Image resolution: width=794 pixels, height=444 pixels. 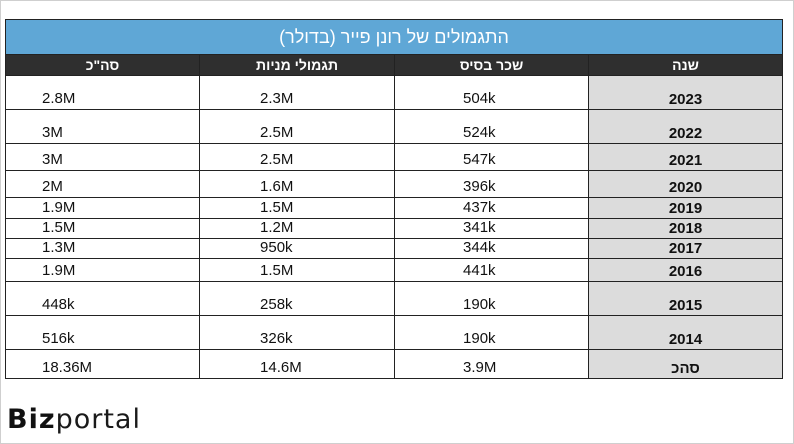 What do you see at coordinates (297, 92) in the screenshot?
I see `stock-rewards-cell: 2.3M` at bounding box center [297, 92].